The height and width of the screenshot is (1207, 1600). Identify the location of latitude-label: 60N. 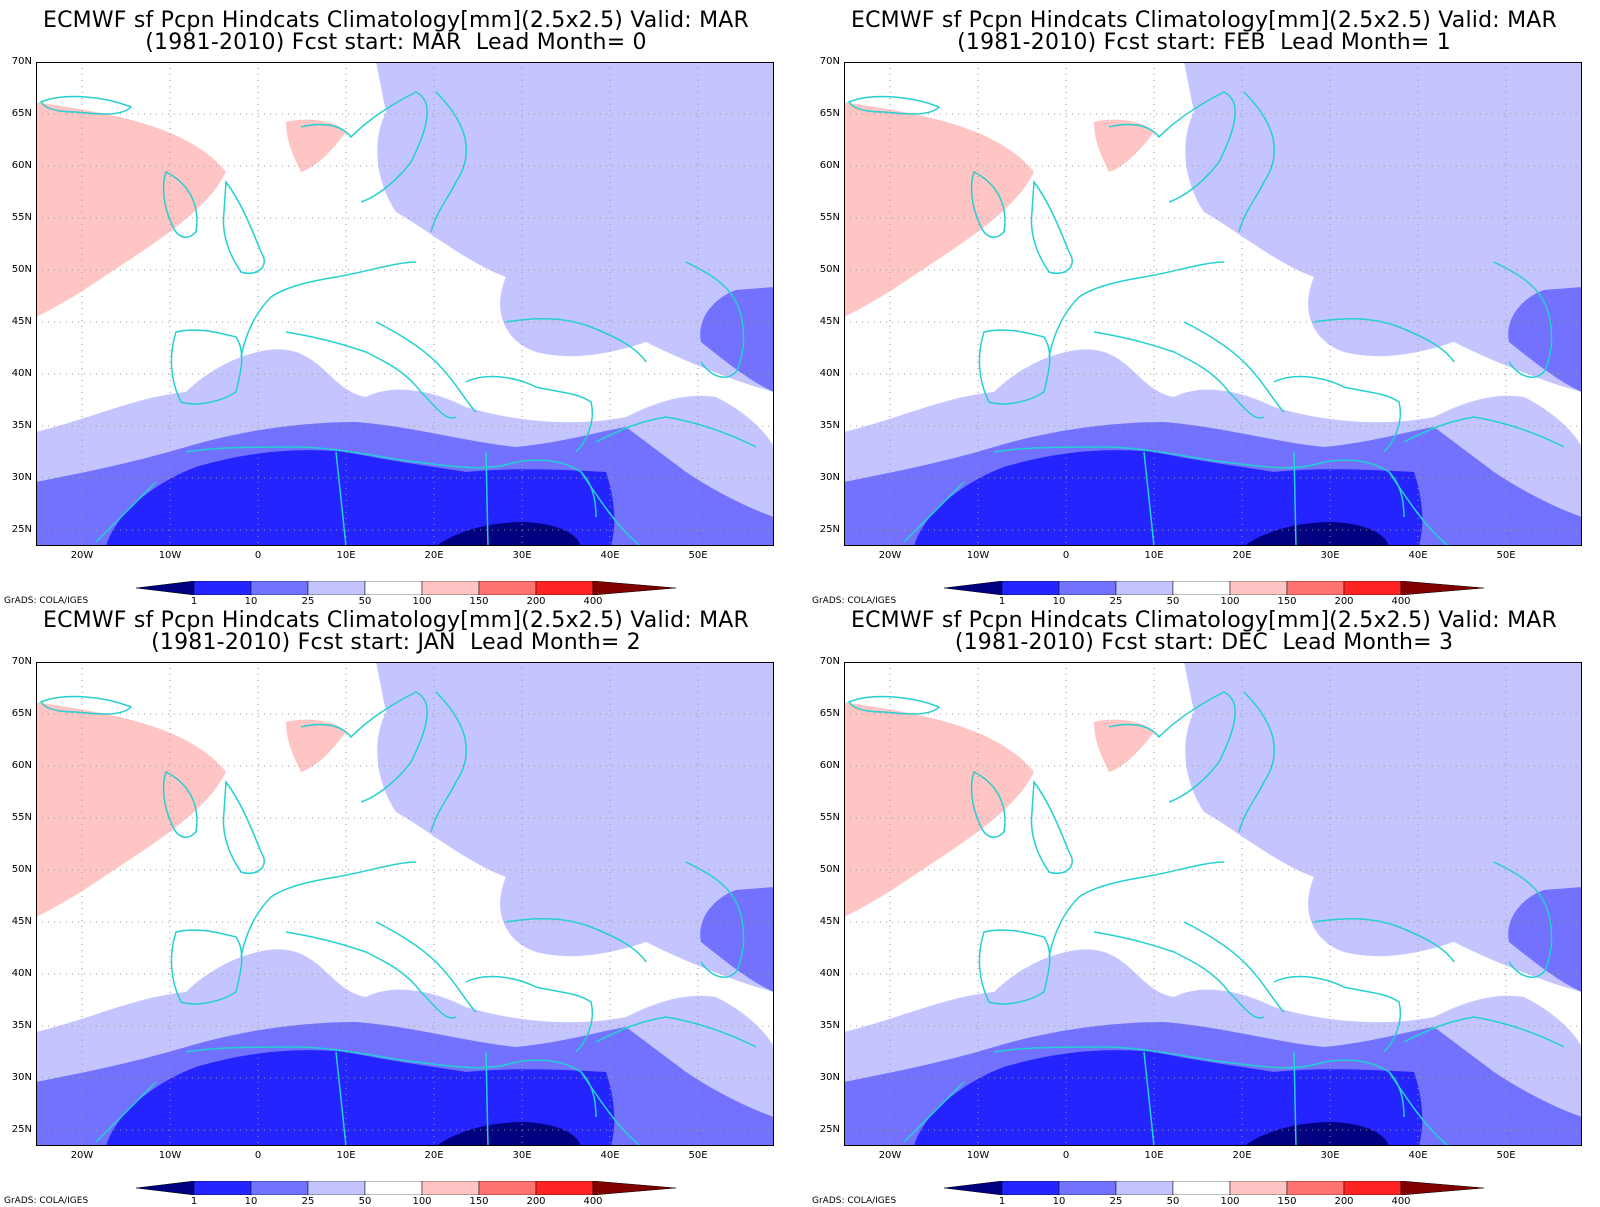
(829, 165).